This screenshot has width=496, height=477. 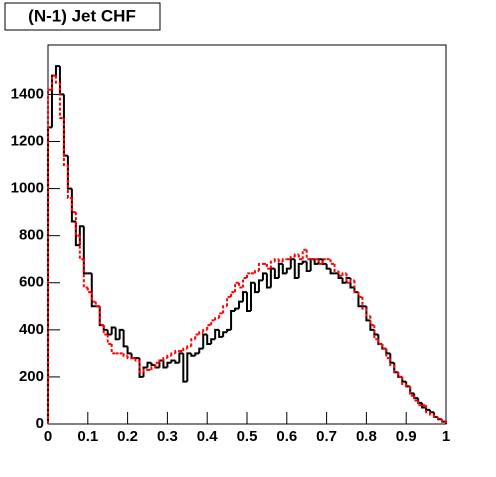 I want to click on x-tick-label: 0.4, so click(x=208, y=436).